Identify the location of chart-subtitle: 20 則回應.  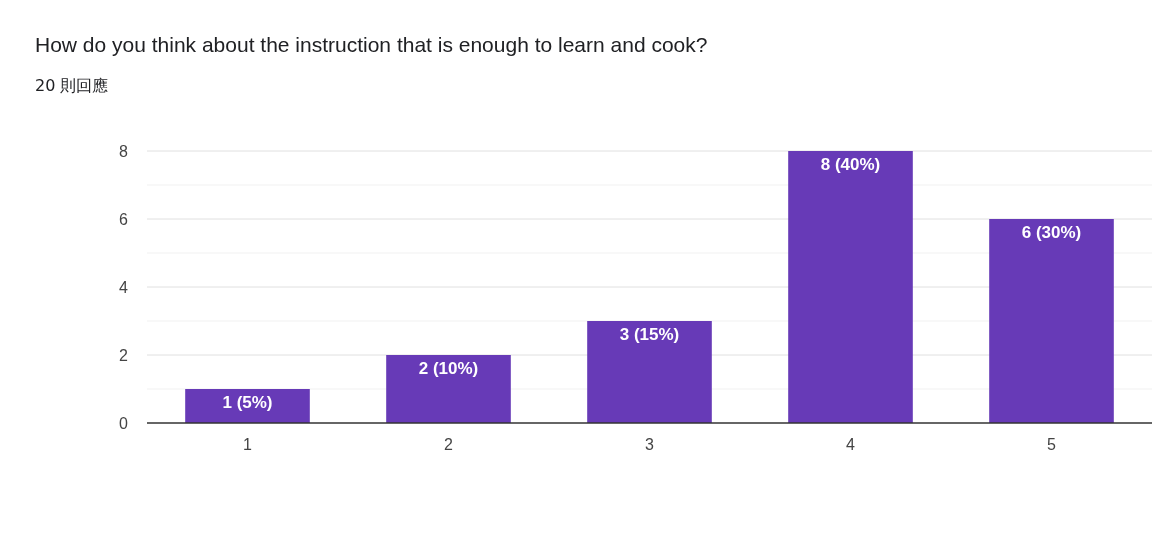
(72, 85).